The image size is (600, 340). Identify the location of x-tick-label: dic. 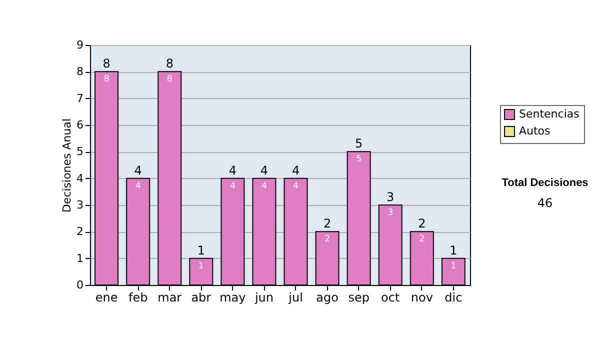
(453, 297).